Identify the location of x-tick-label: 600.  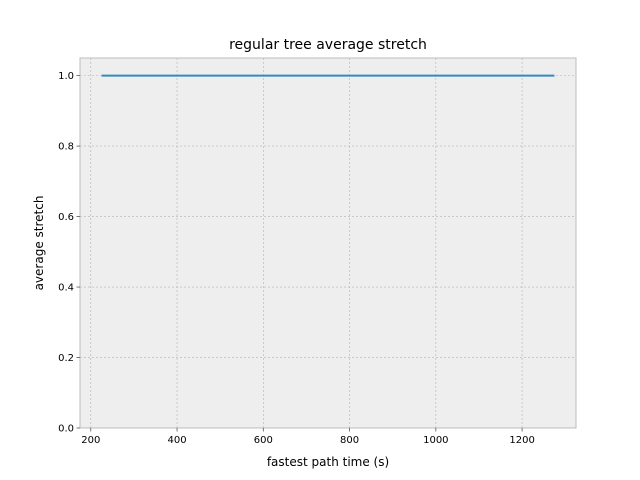
(263, 440).